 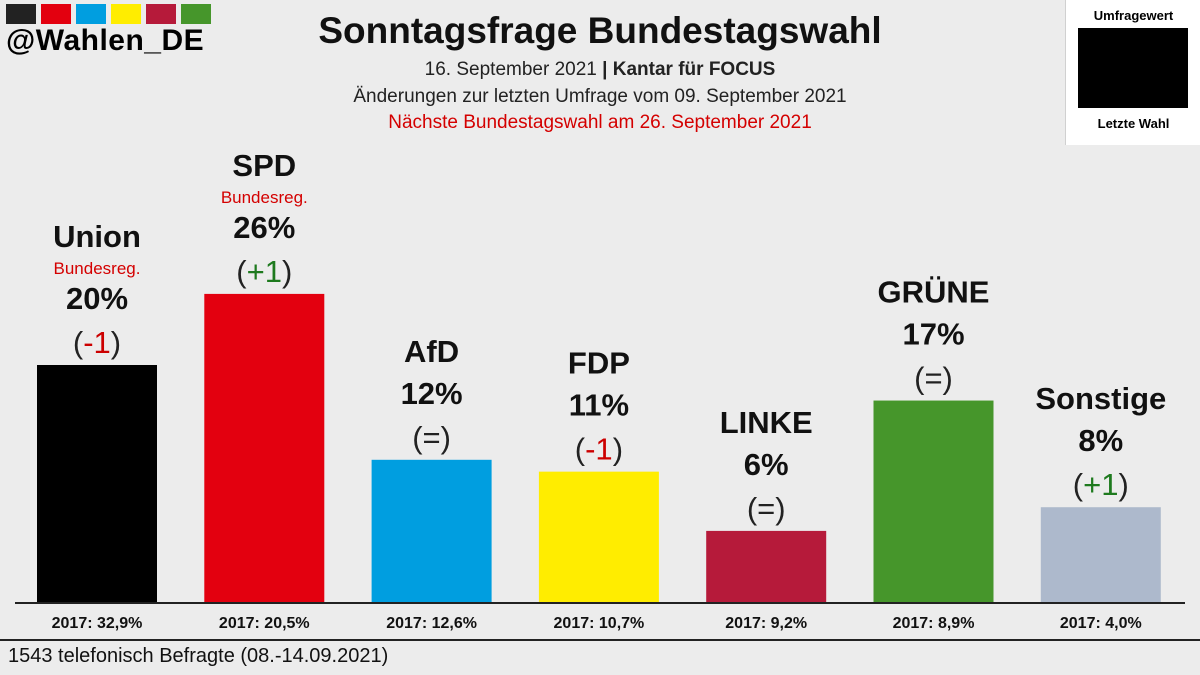 I want to click on bar-value-label: 26%, so click(x=264, y=227).